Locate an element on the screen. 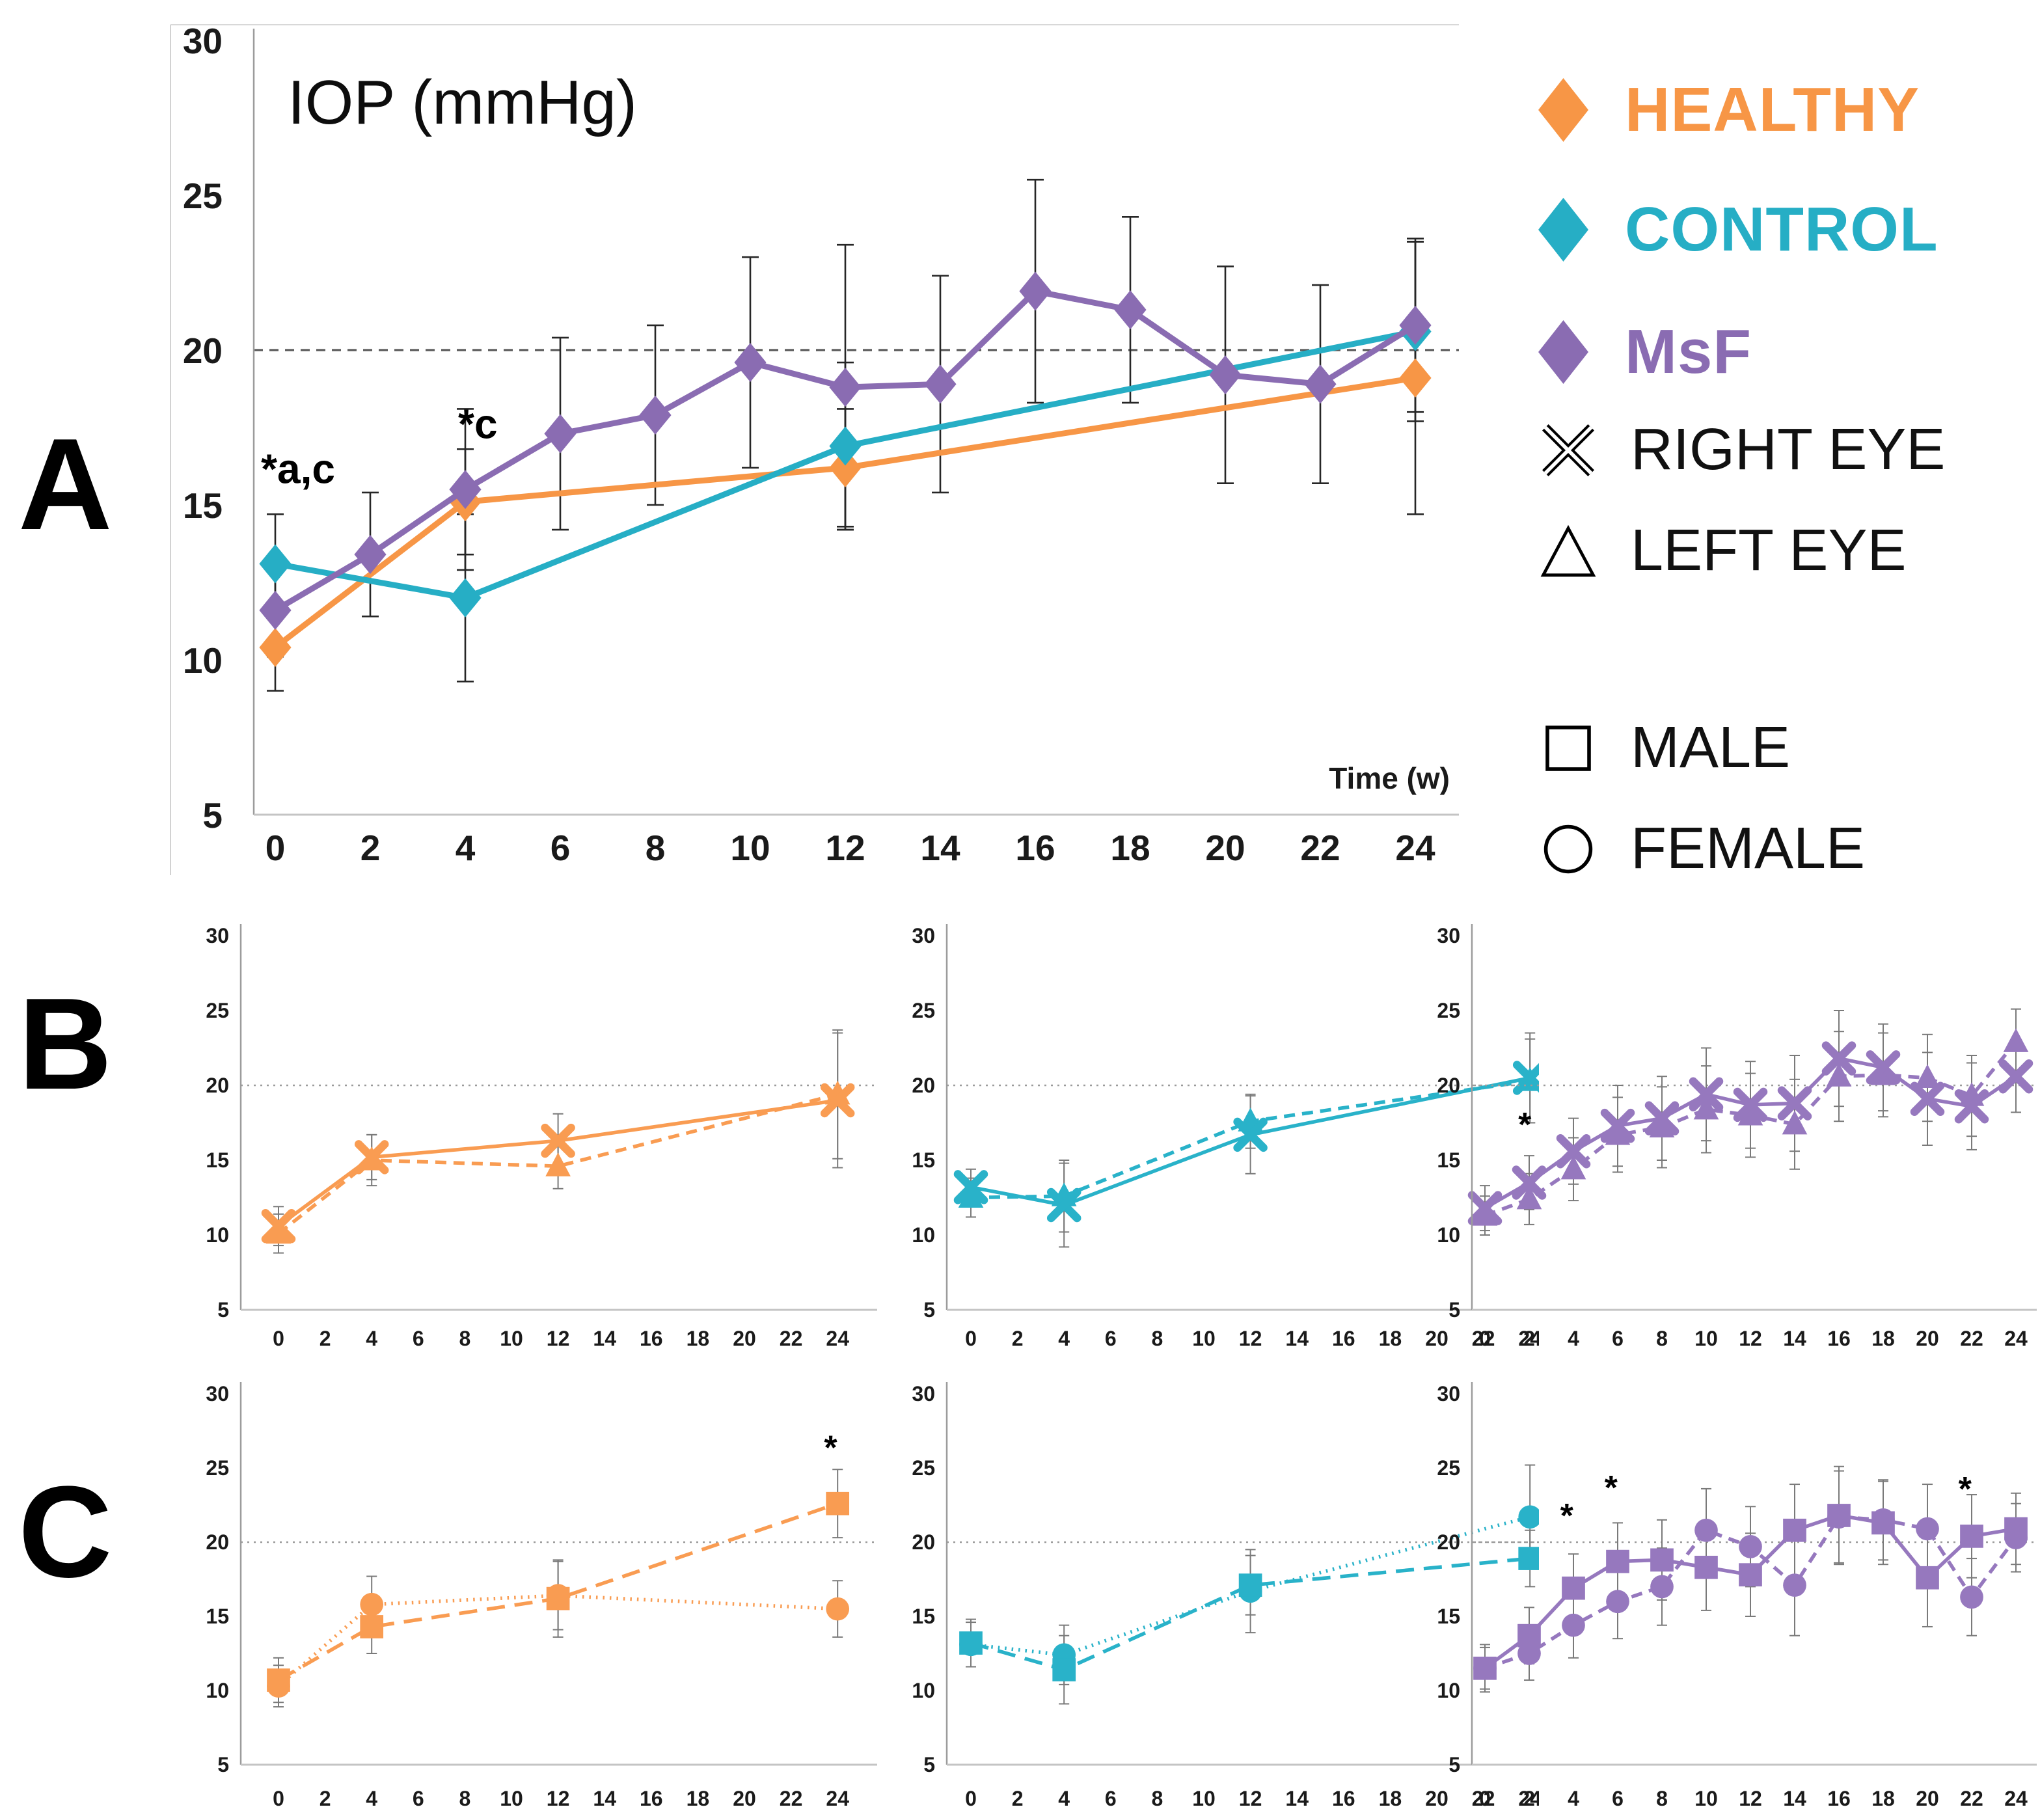 The image size is (2040, 1820). svg-text: *c is located at coordinates (478, 425).